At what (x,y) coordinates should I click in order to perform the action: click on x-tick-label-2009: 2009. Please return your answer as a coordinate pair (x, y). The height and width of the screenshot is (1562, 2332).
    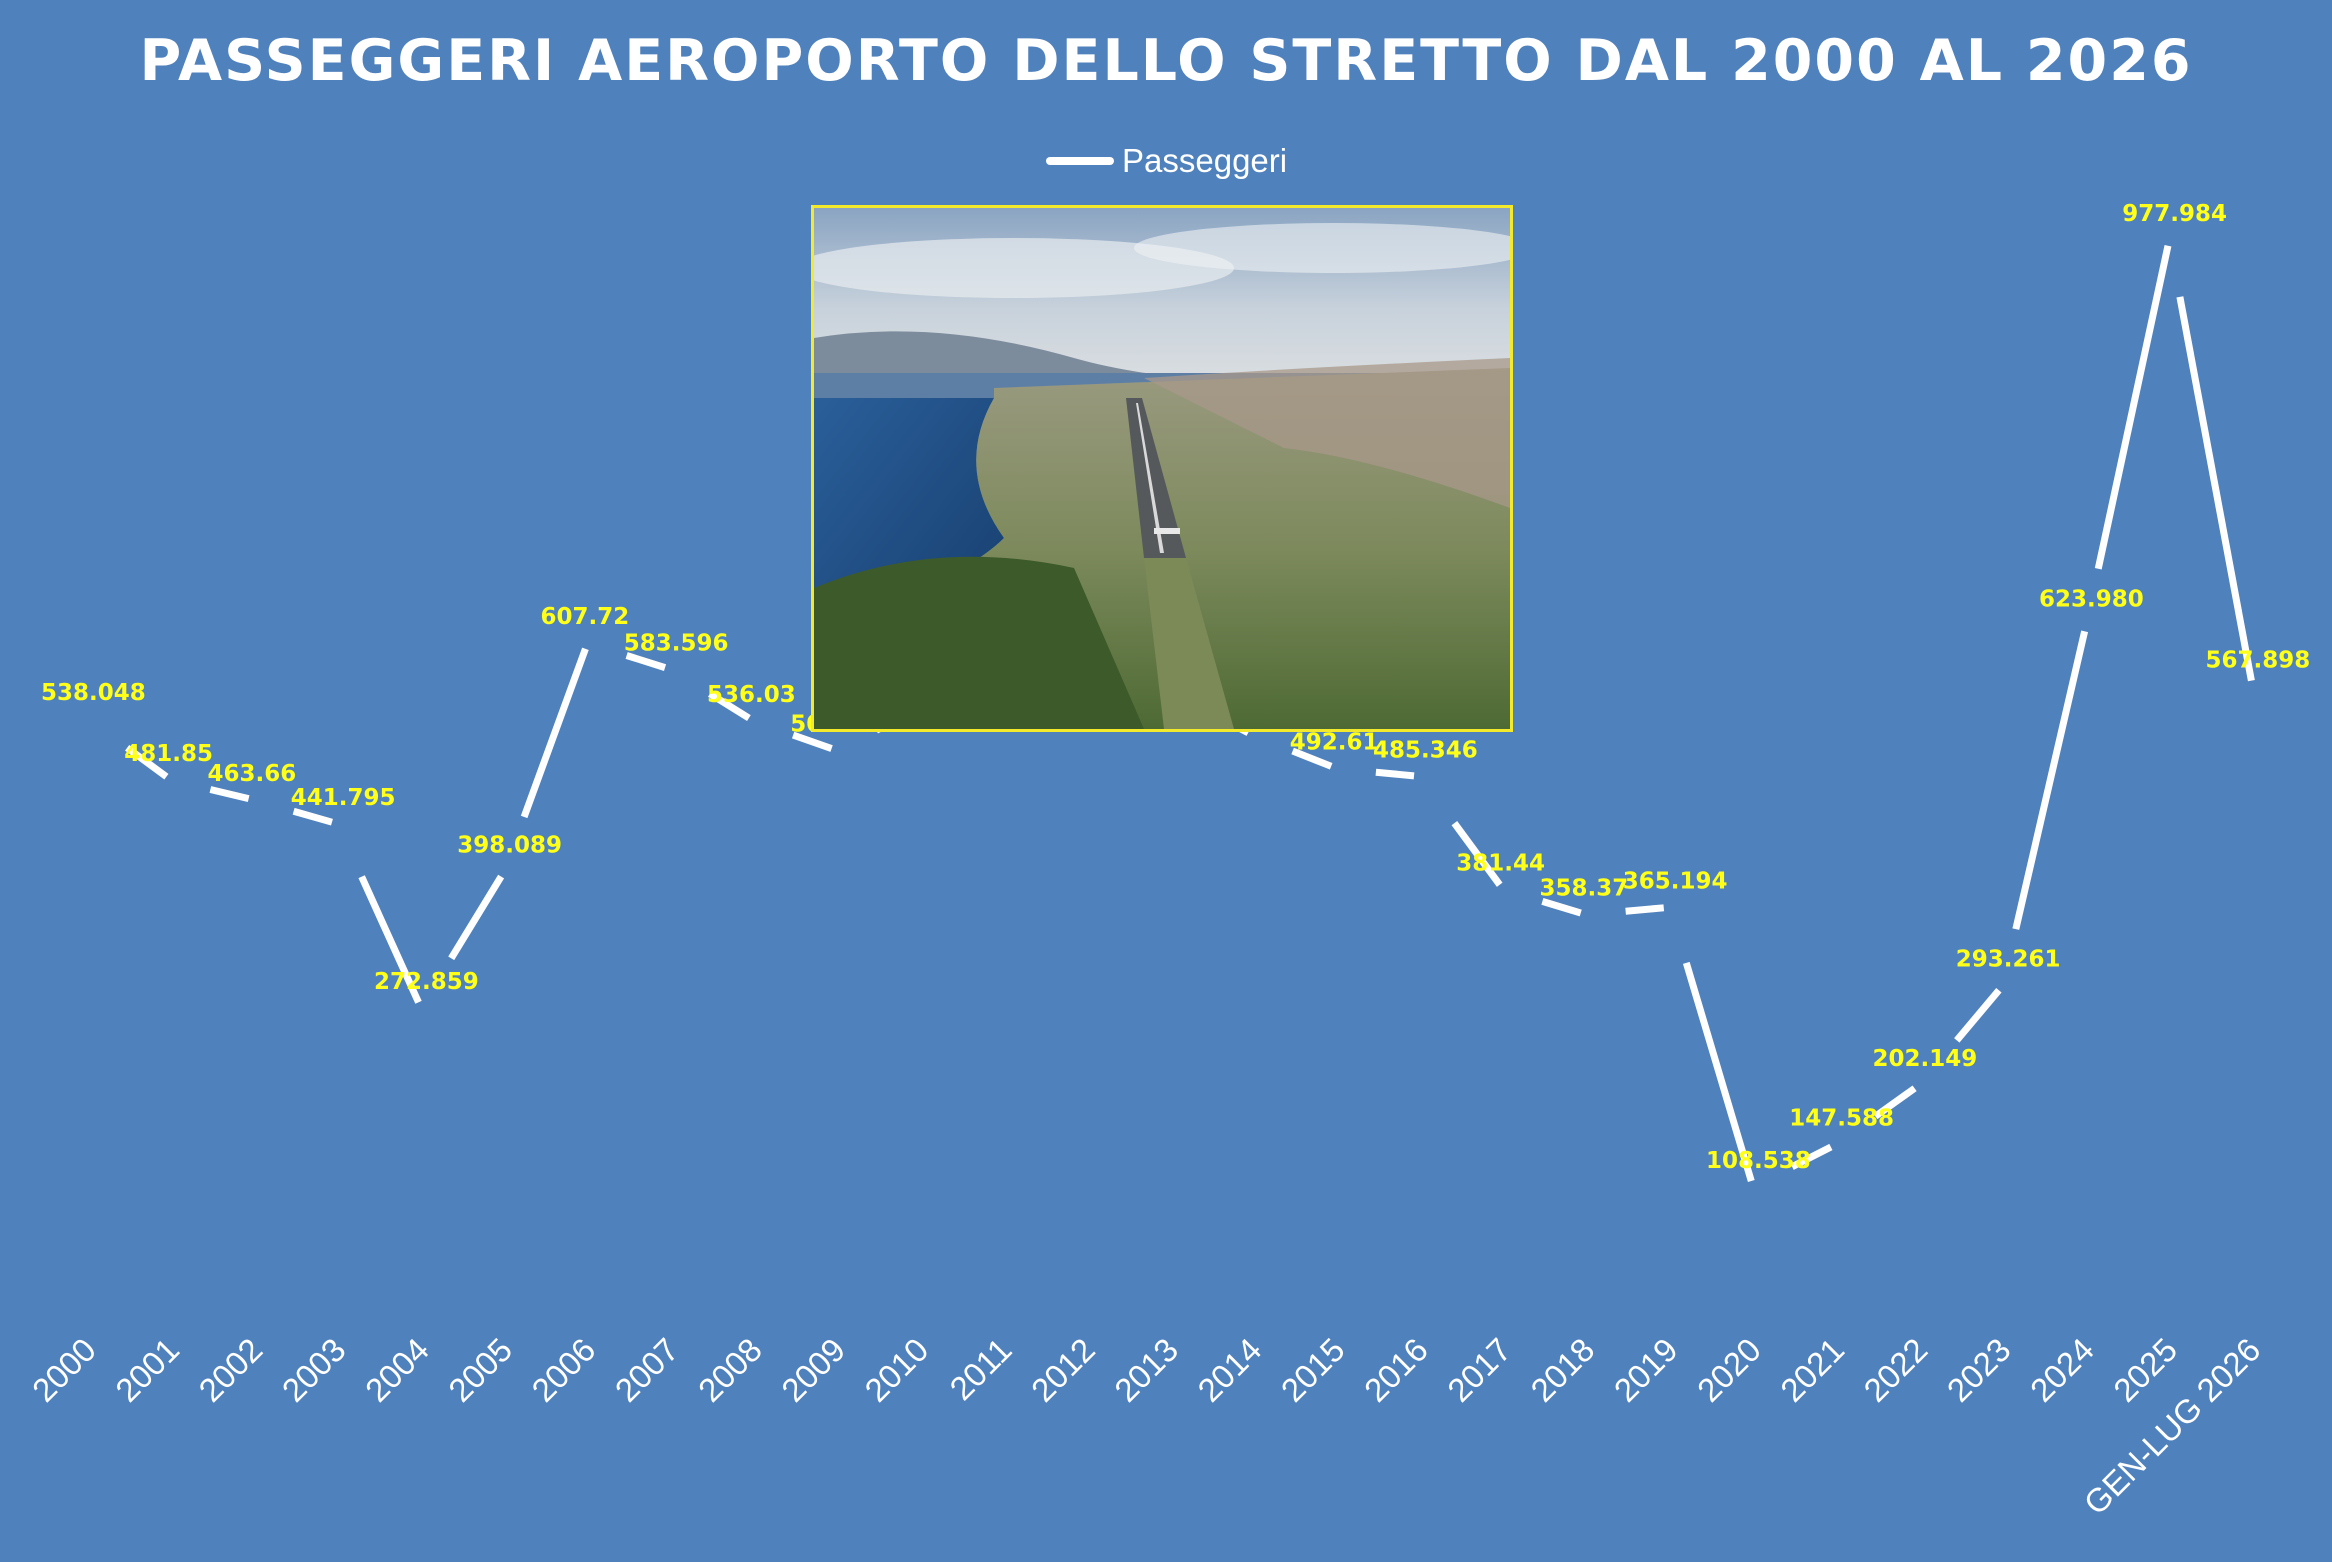
    Looking at the image, I should click on (813, 1370).